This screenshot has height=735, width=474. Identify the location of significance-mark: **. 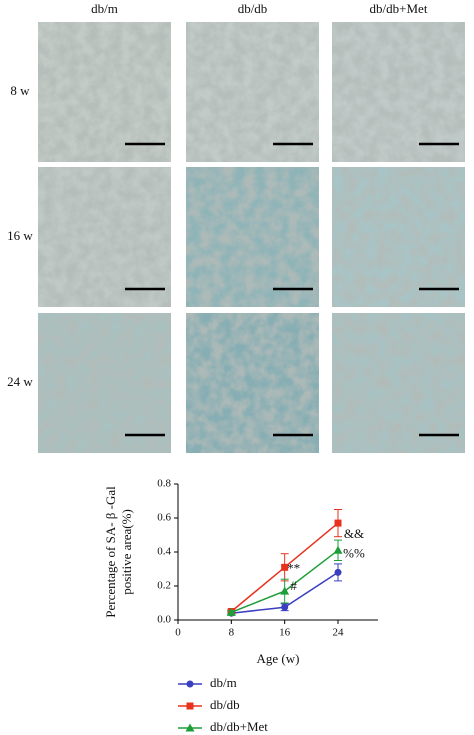
(293, 567).